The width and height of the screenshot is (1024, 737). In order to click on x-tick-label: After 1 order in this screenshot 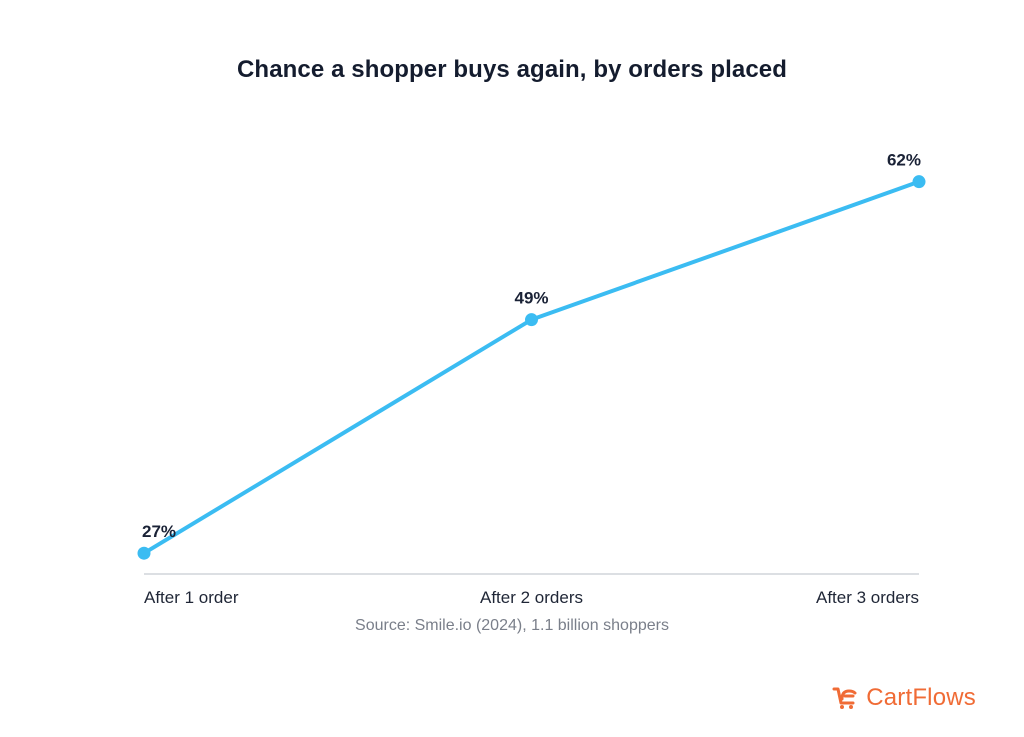, I will do `click(191, 597)`.